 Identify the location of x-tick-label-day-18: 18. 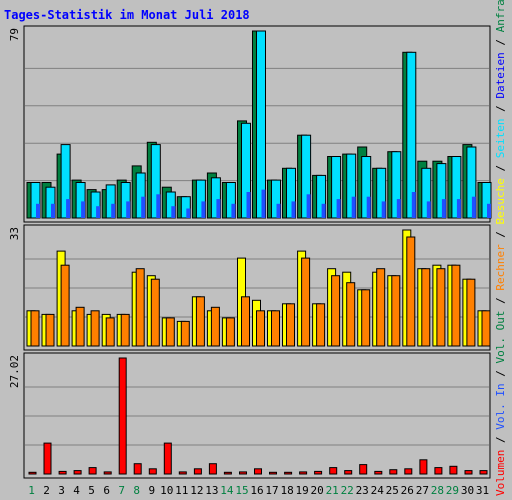
(286, 490).